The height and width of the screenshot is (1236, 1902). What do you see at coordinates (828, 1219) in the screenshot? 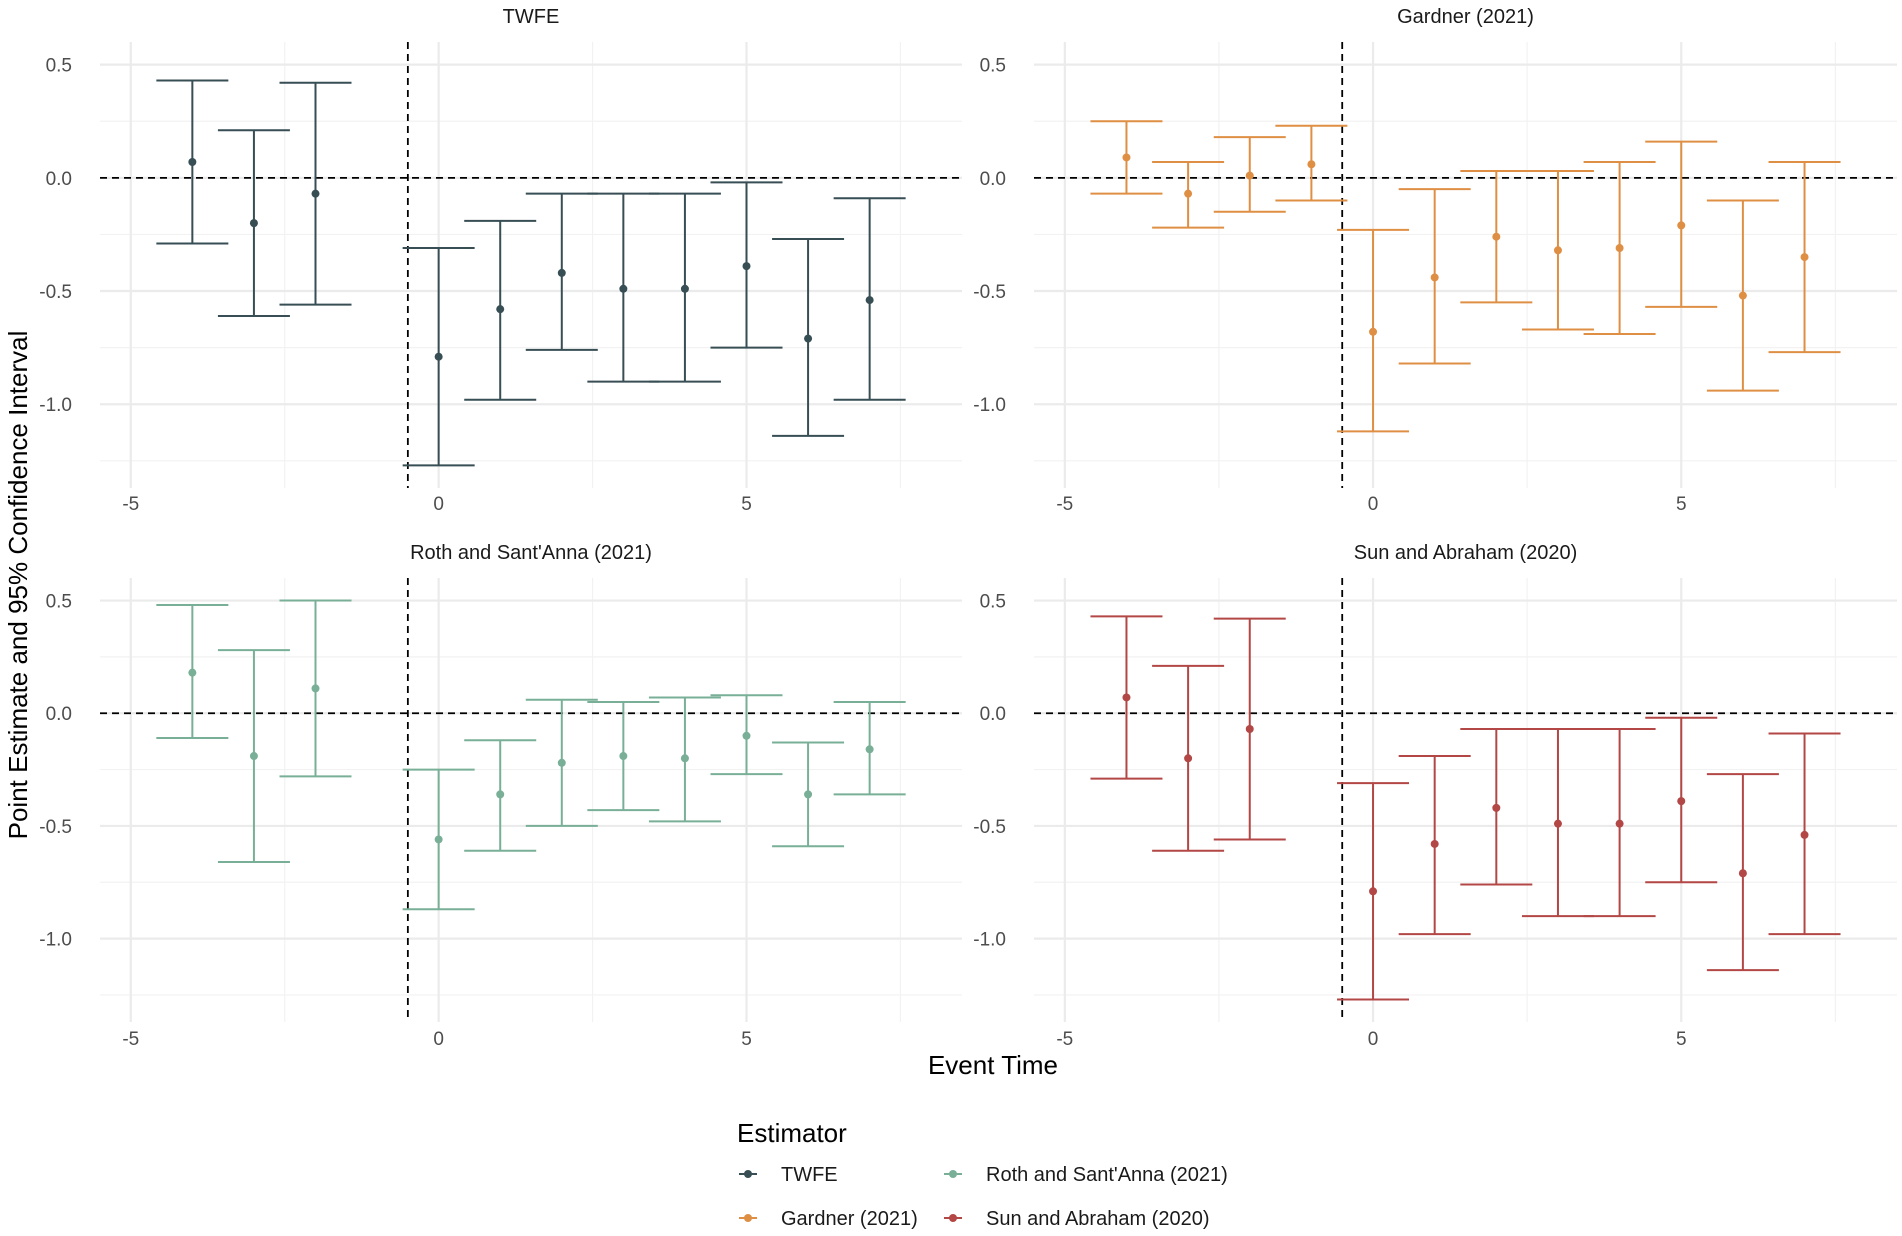
I see `legend-item-gardner-2021: Gardner (2021)` at bounding box center [828, 1219].